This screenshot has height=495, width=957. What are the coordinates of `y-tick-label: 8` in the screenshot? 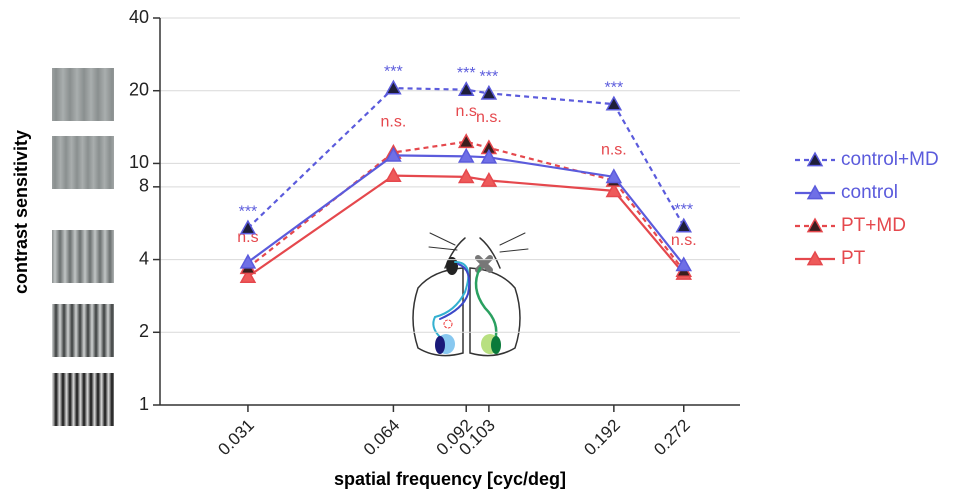 It's located at (144, 186).